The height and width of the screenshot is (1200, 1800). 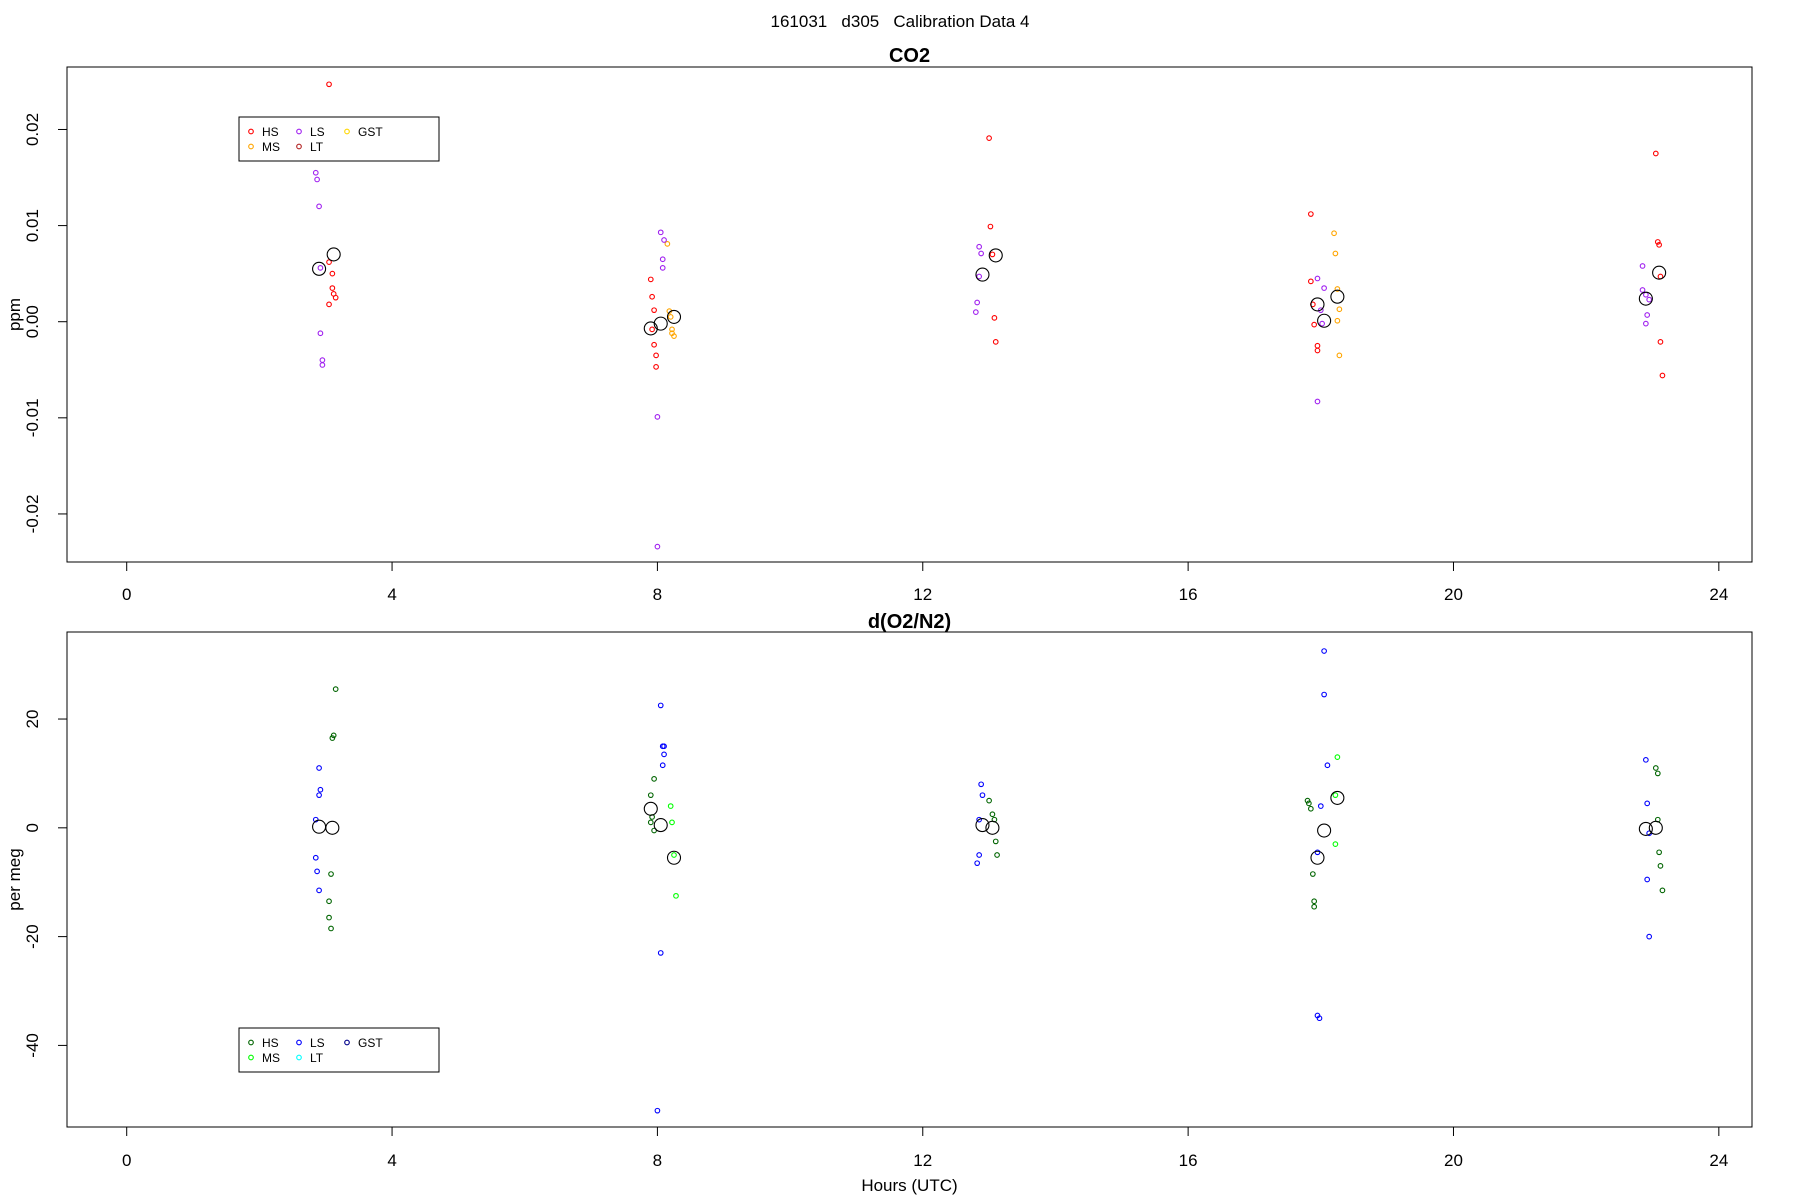 I want to click on legend-label: HS, so click(x=270, y=1043).